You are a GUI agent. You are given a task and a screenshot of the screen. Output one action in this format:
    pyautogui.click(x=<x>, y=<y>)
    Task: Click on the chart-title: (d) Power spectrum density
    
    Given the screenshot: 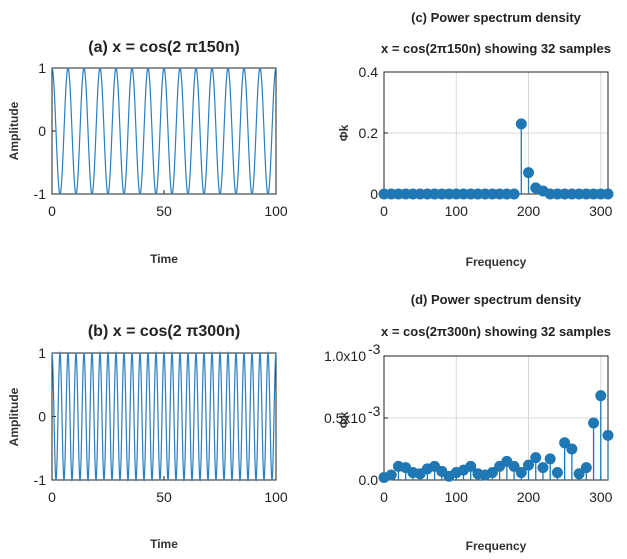 What is the action you would take?
    pyautogui.click(x=496, y=299)
    